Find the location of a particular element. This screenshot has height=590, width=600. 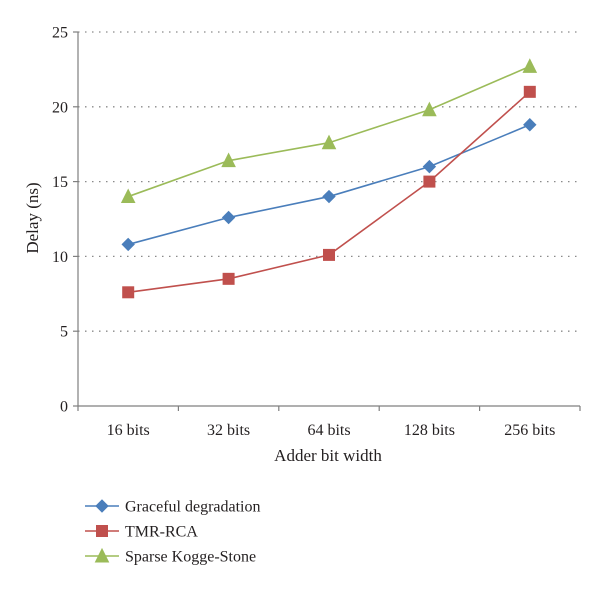

point-tmr-rca-16-bits is located at coordinates (128, 292).